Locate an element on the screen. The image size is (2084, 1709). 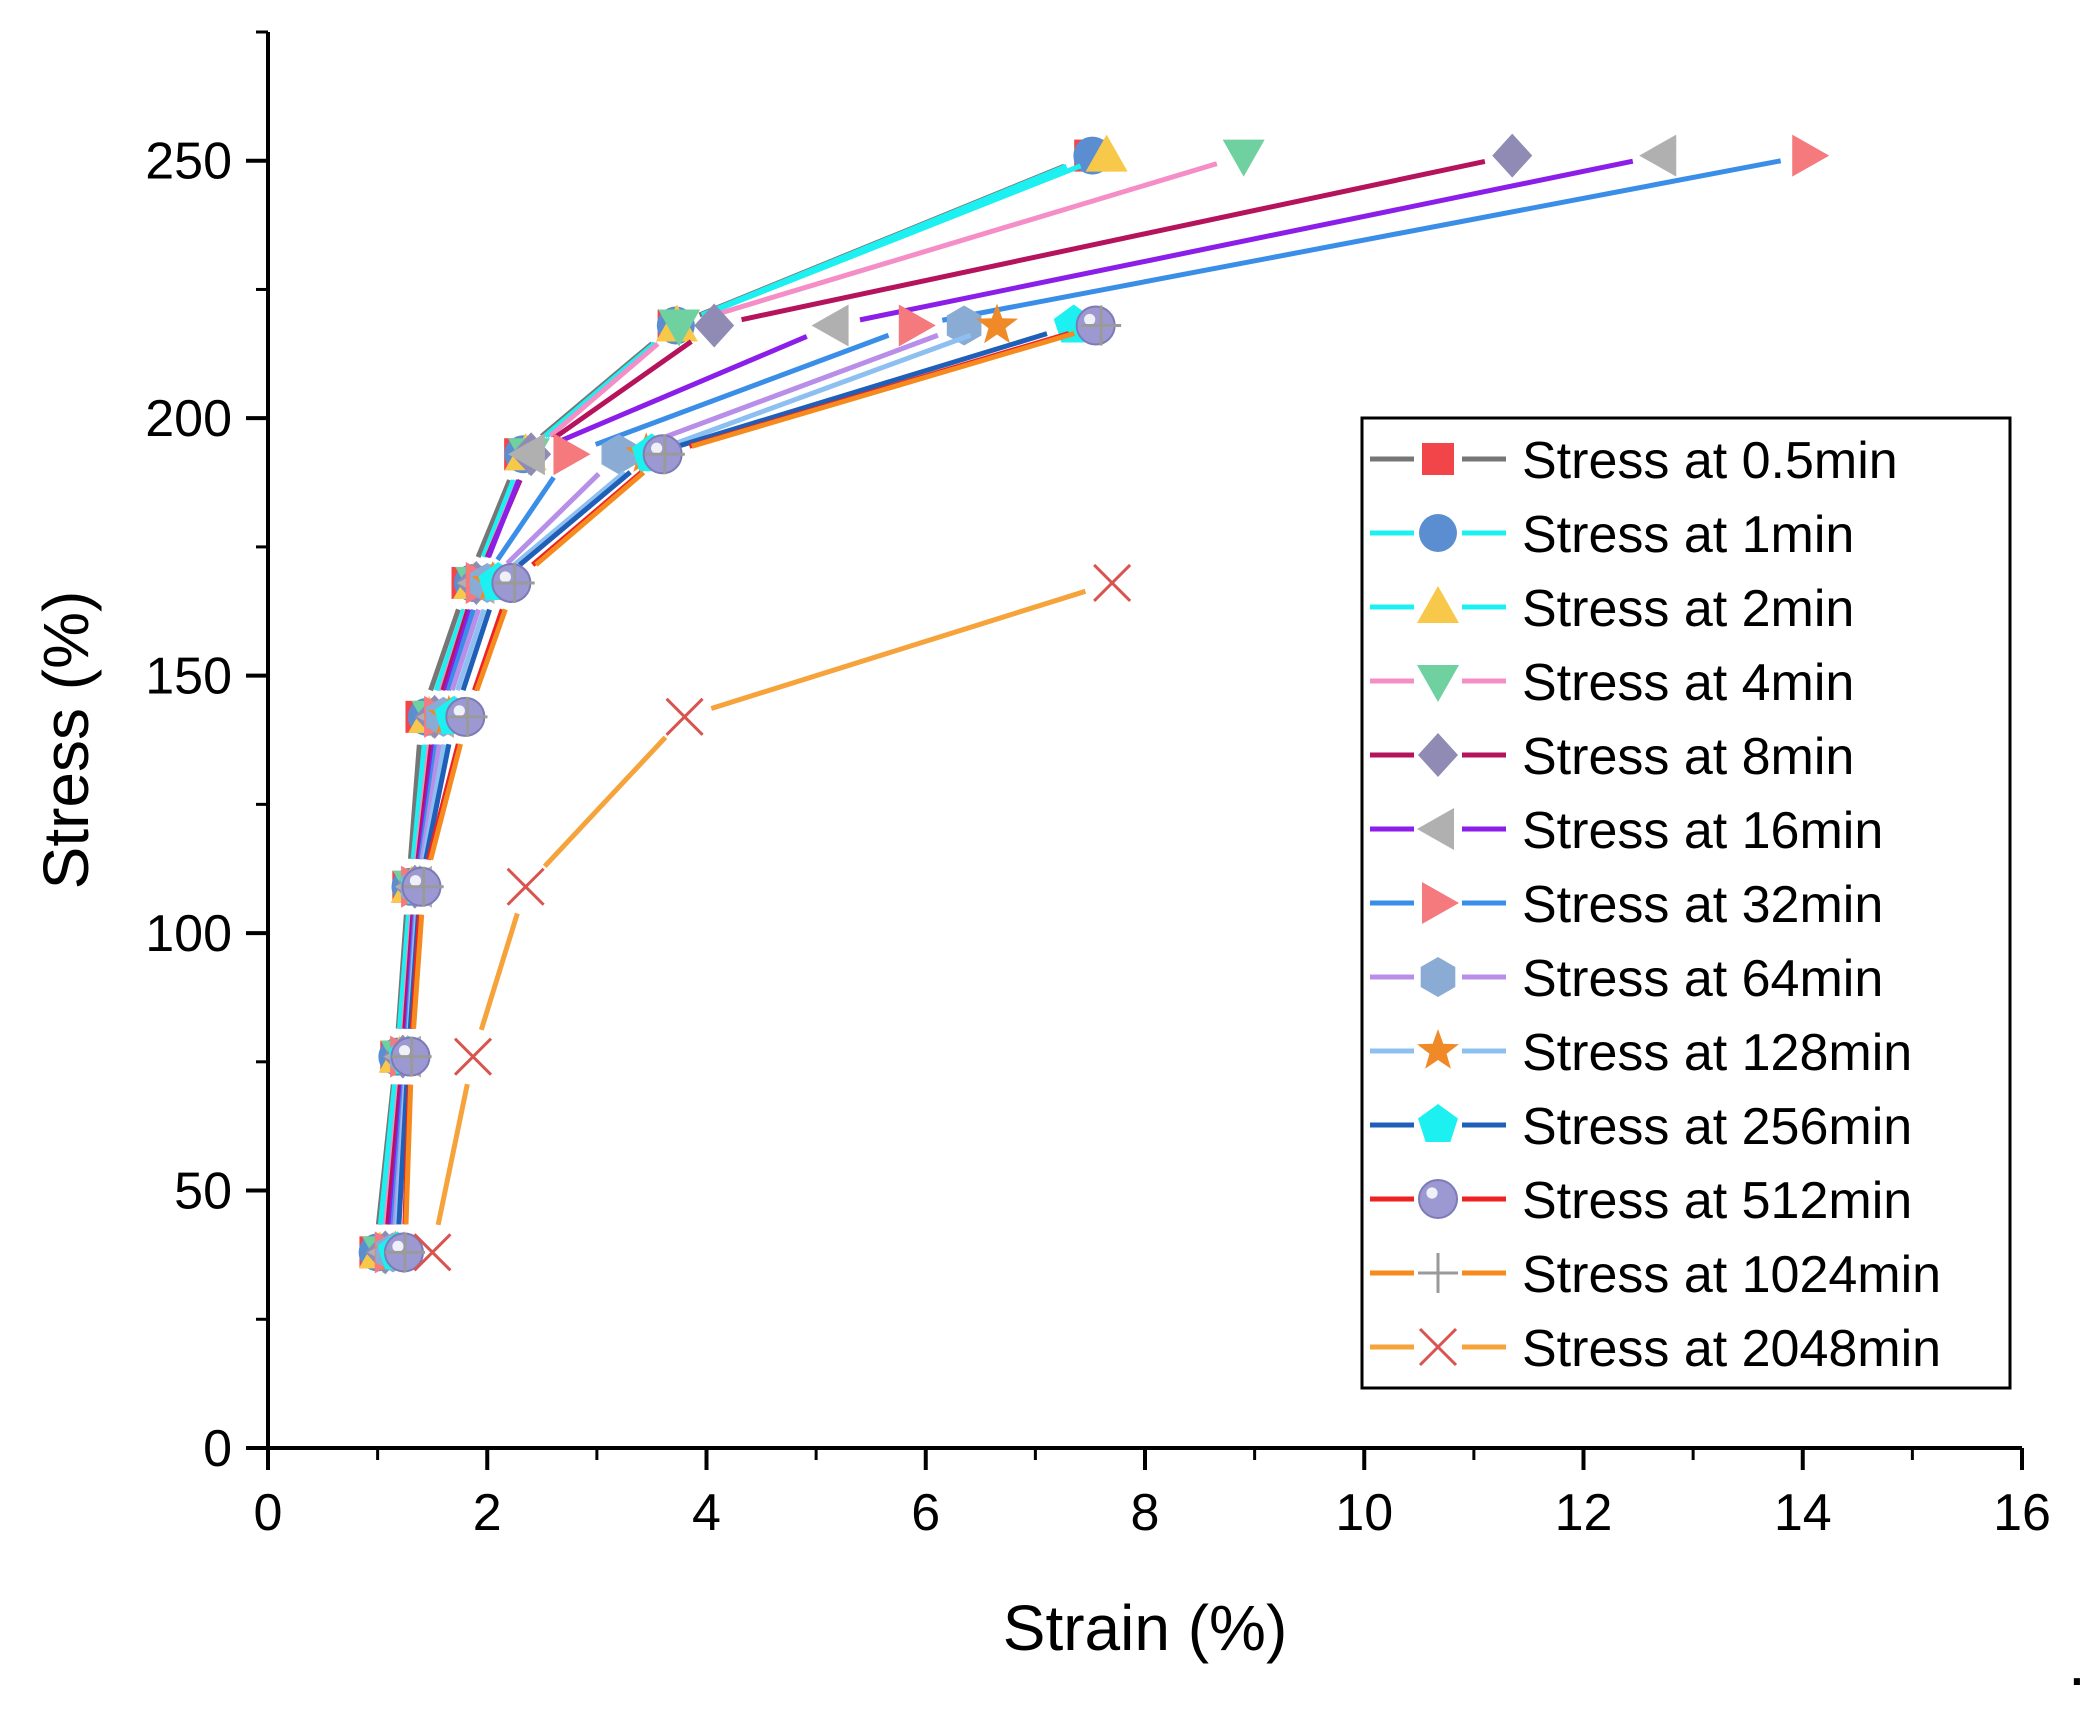
y-tick-label: 0 is located at coordinates (217, 1449).